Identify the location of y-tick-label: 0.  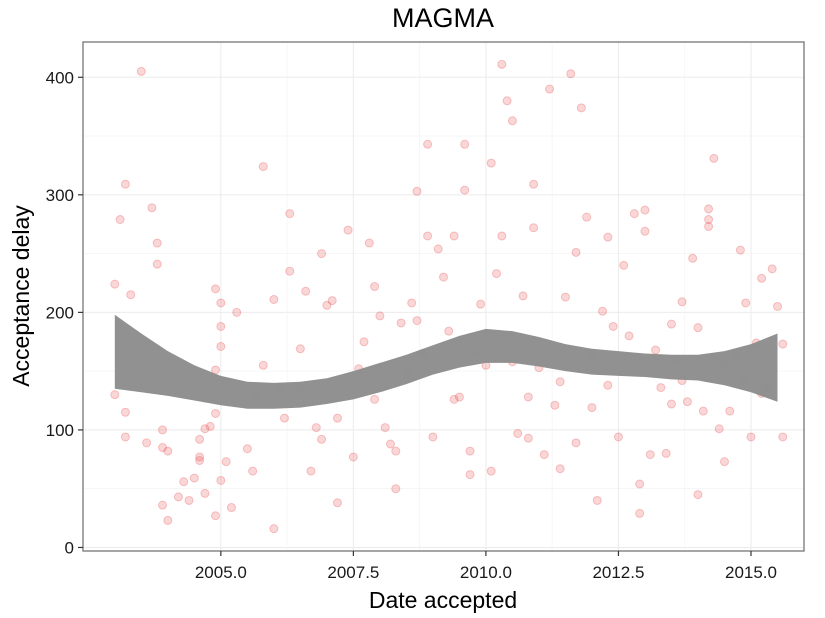
(69, 547).